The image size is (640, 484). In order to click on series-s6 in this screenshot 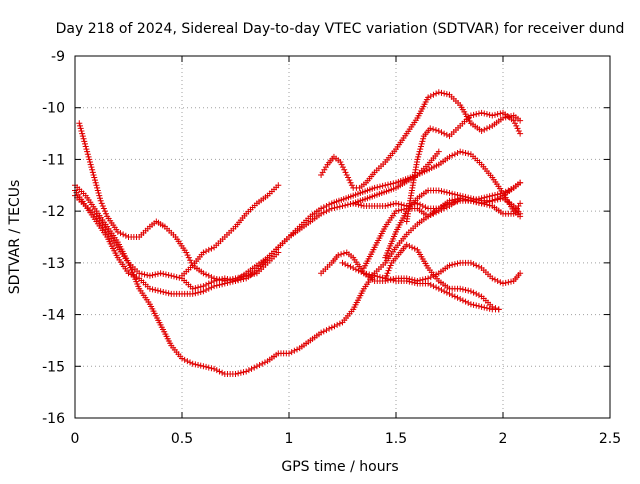, I will do `click(421, 140)`.